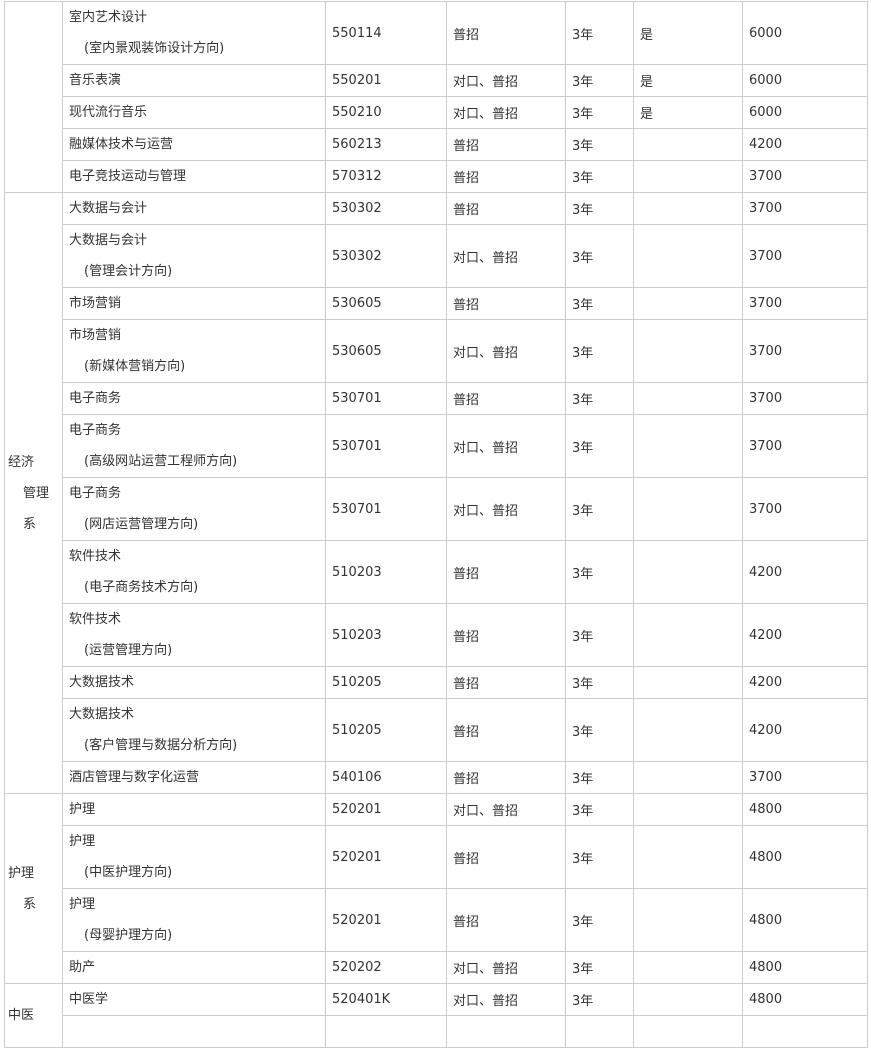  Describe the element at coordinates (194, 80) in the screenshot. I see `major-name-cell: 音乐表演` at that location.